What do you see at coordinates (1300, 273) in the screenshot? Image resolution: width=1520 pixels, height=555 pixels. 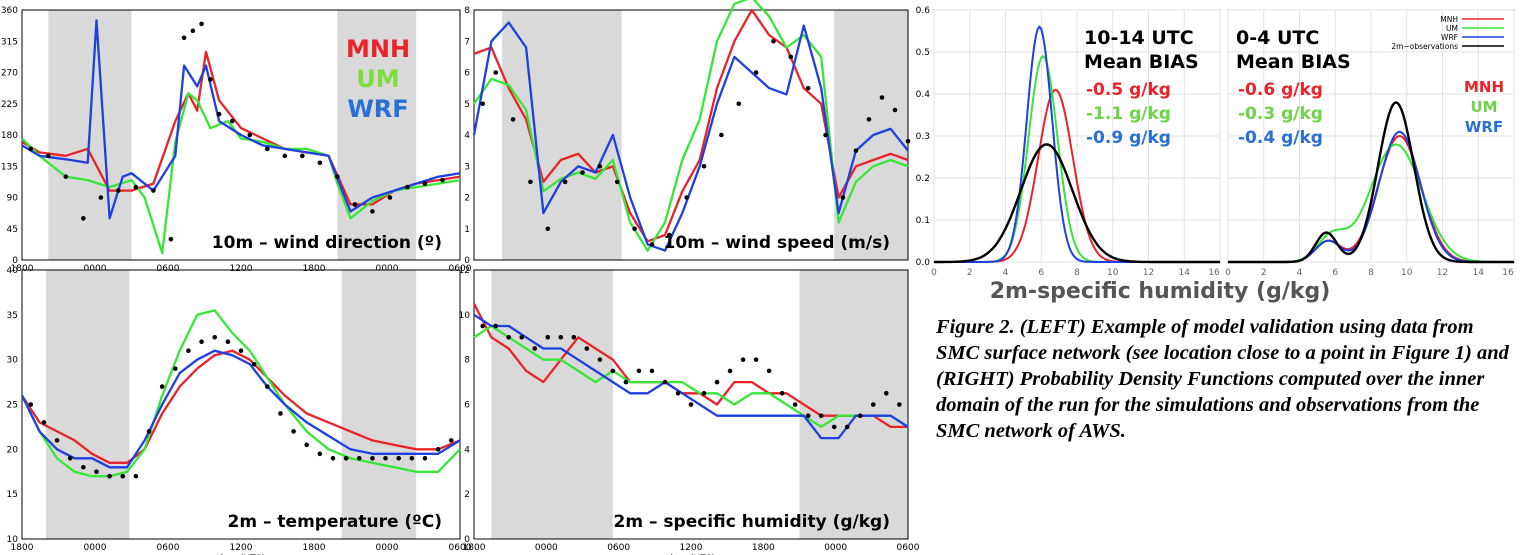 I see `x-tick-label: 4` at bounding box center [1300, 273].